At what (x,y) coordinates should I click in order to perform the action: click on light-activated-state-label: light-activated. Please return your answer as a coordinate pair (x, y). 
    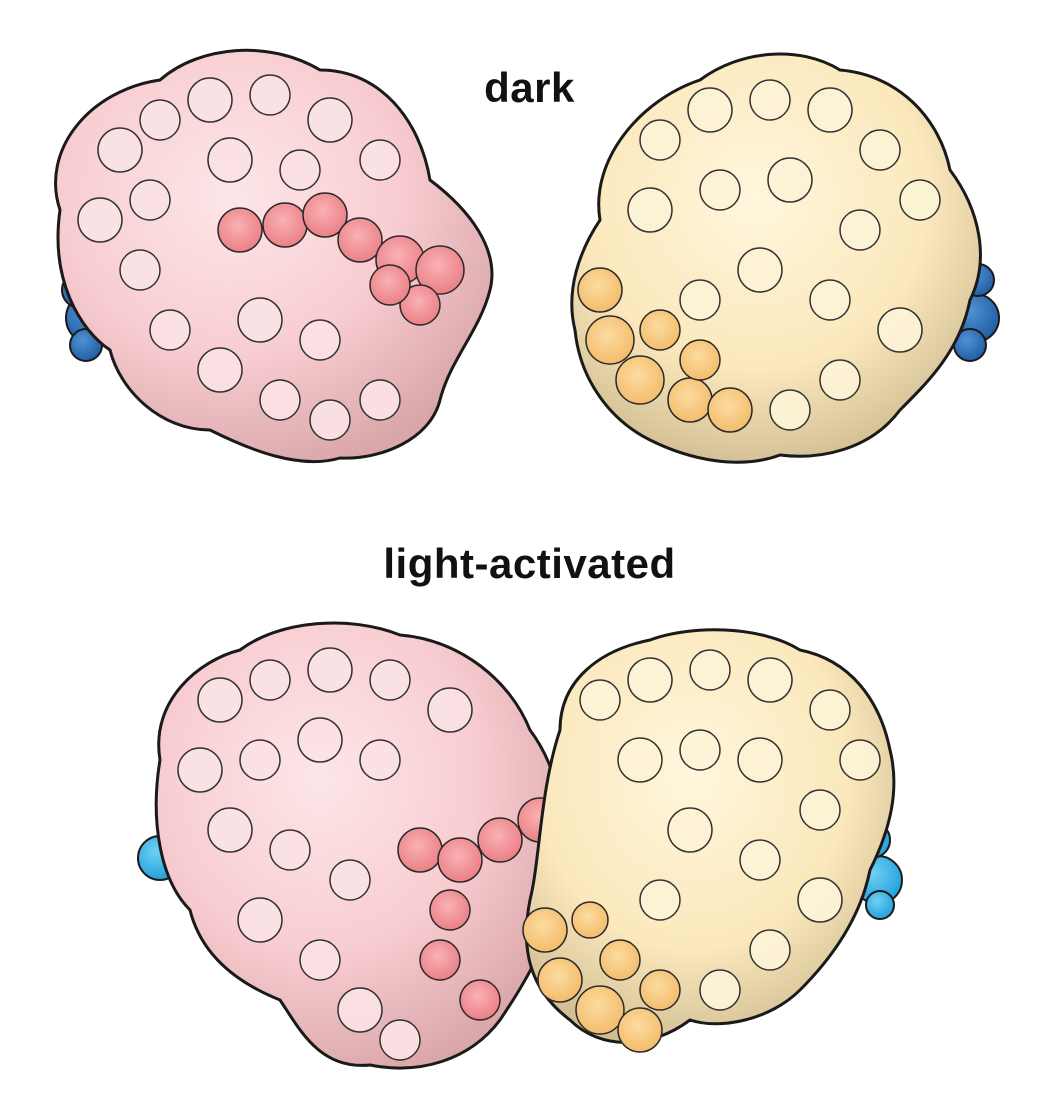
    Looking at the image, I should click on (529, 563).